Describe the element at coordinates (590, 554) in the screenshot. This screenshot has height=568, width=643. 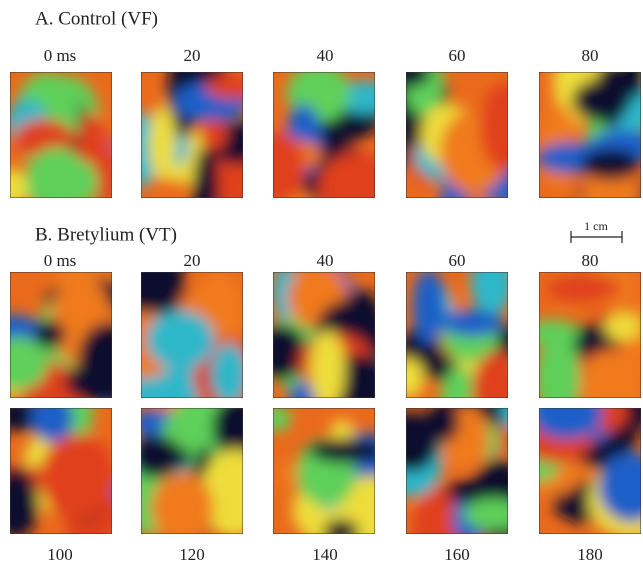
I see `time-label: 180` at that location.